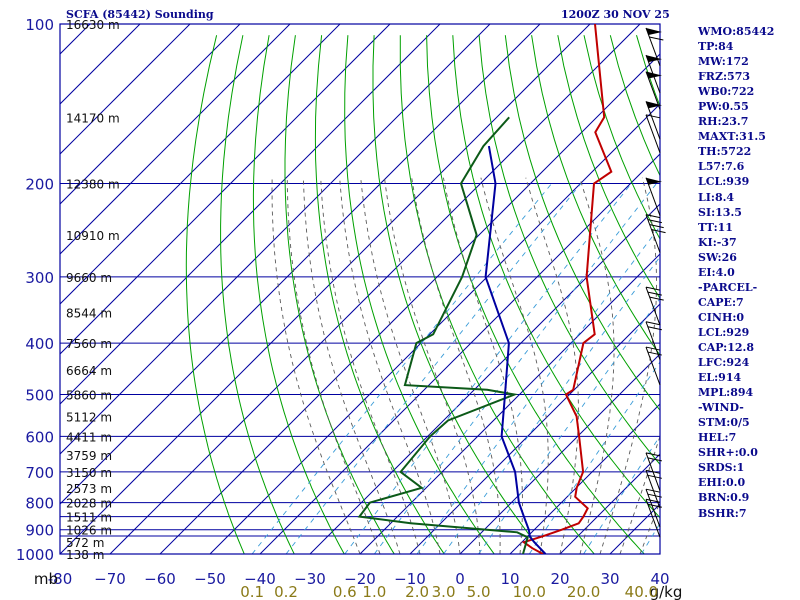 This screenshot has width=800, height=600. I want to click on height-label: 138 m, so click(85, 555).